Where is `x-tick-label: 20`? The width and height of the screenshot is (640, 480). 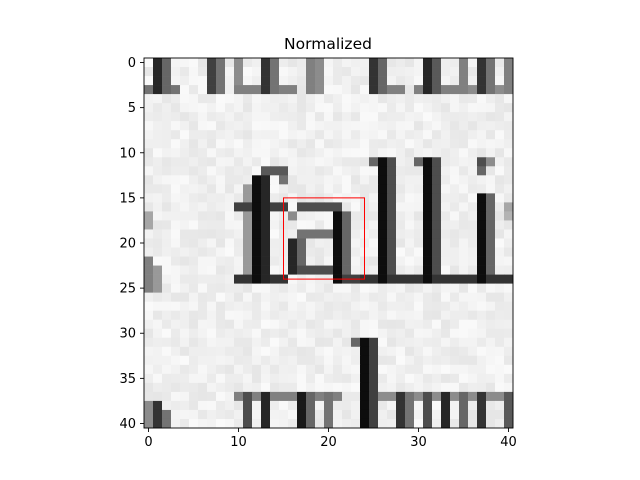
x-tick-label: 20 is located at coordinates (328, 442).